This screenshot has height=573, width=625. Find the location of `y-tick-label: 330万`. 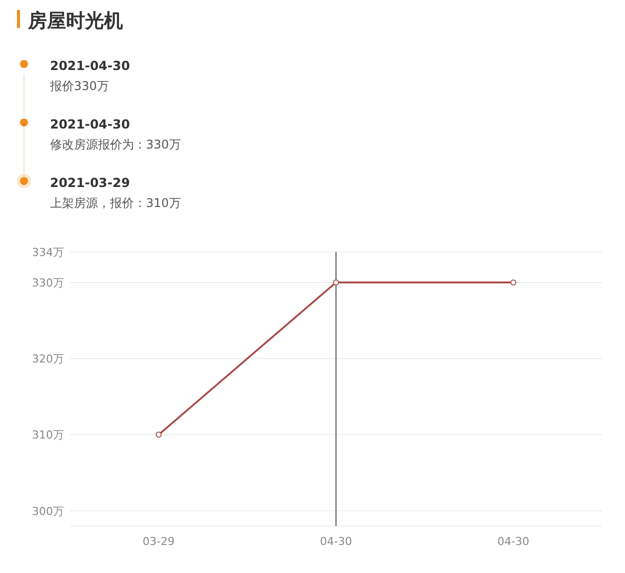

y-tick-label: 330万 is located at coordinates (48, 283).